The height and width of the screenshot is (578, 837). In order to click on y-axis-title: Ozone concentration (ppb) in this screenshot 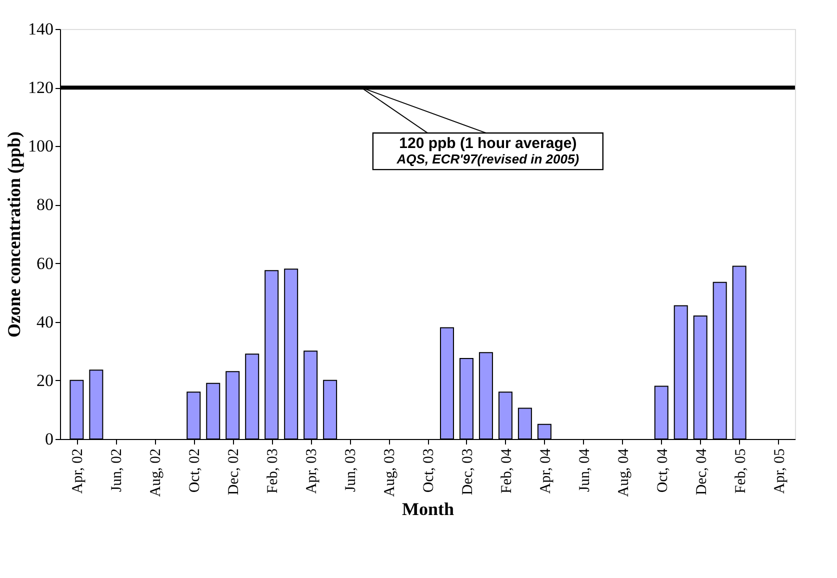, I will do `click(14, 235)`.